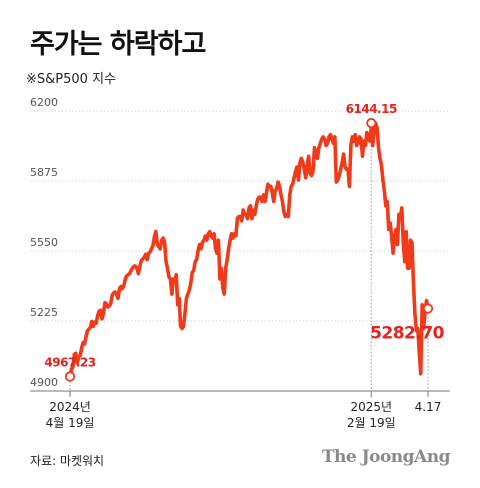 Image resolution: width=480 pixels, height=488 pixels. What do you see at coordinates (70, 407) in the screenshot?
I see `x-tick-label: 2024년` at bounding box center [70, 407].